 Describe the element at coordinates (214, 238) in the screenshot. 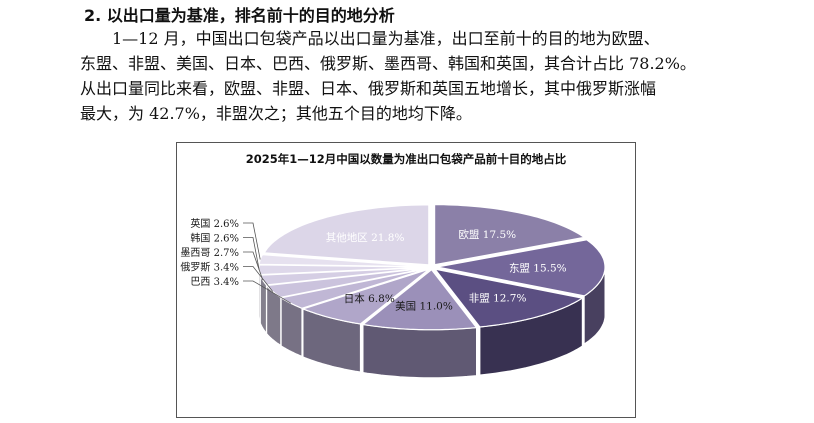

I see `slice-label: 韩国 2.6%` at that location.